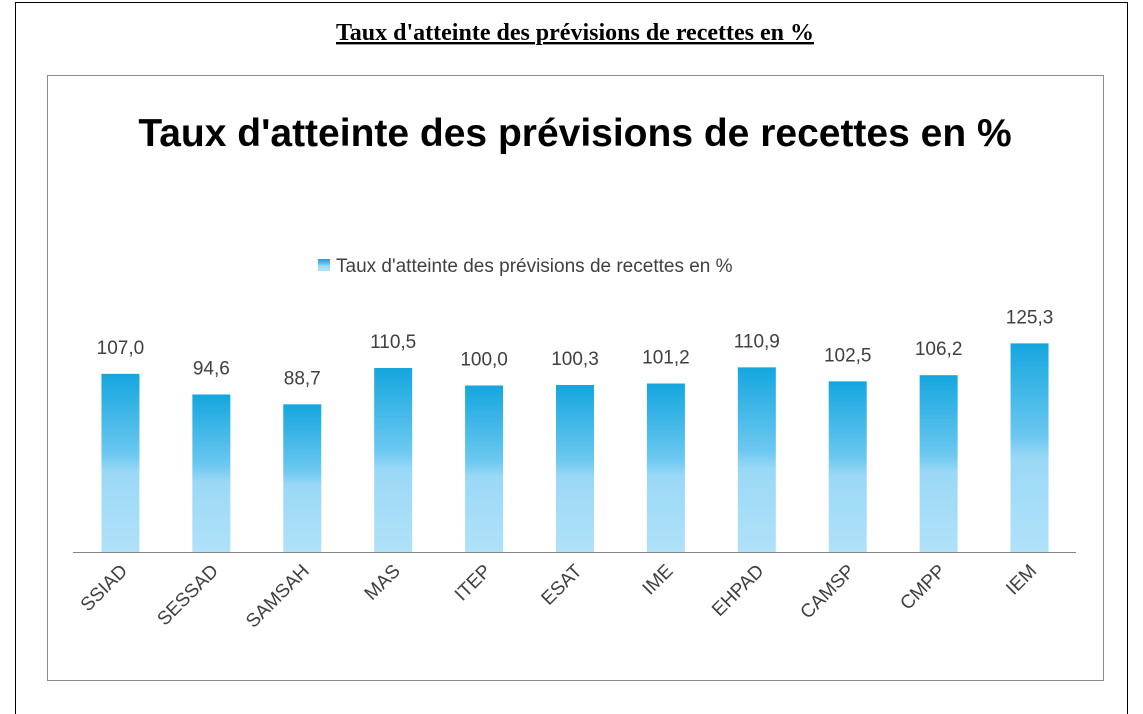  Describe the element at coordinates (1030, 317) in the screenshot. I see `data-label: 125,3` at that location.